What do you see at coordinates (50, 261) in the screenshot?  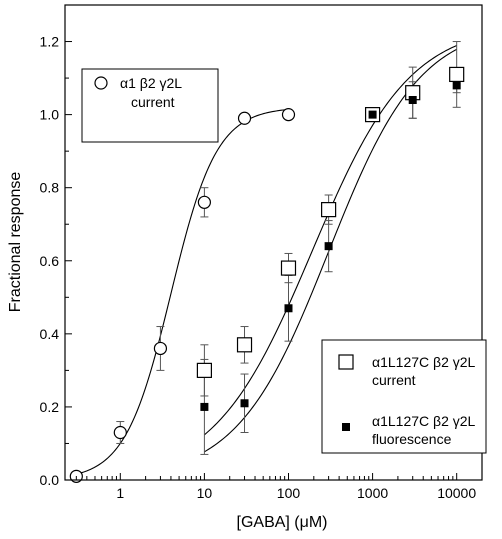 I see `y-tick-label: 0.6` at bounding box center [50, 261].